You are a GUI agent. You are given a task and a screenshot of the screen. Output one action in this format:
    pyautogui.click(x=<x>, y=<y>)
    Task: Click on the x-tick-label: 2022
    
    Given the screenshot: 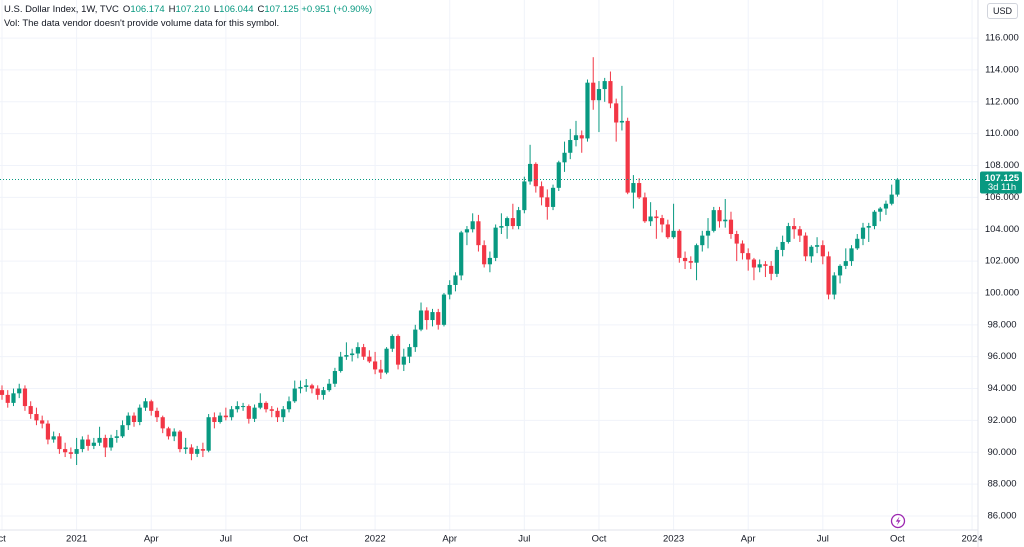 What is the action you would take?
    pyautogui.click(x=375, y=539)
    